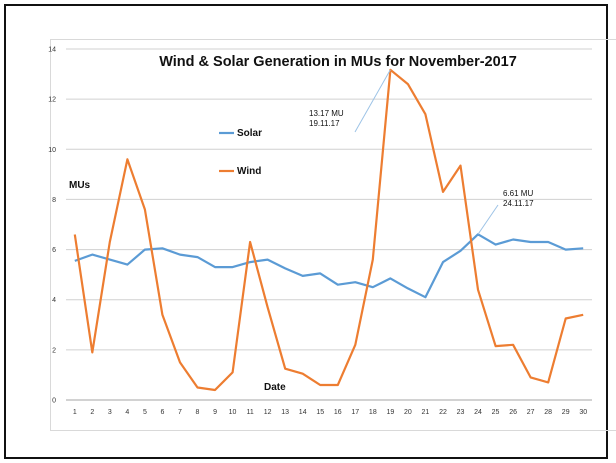  Describe the element at coordinates (355, 412) in the screenshot. I see `x-tick-label: 17` at that location.